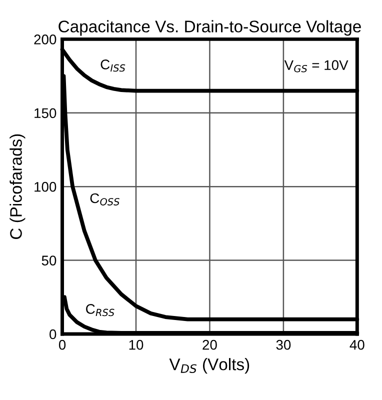 The width and height of the screenshot is (382, 400). I want to click on y-tick-label: 100, so click(45, 187).